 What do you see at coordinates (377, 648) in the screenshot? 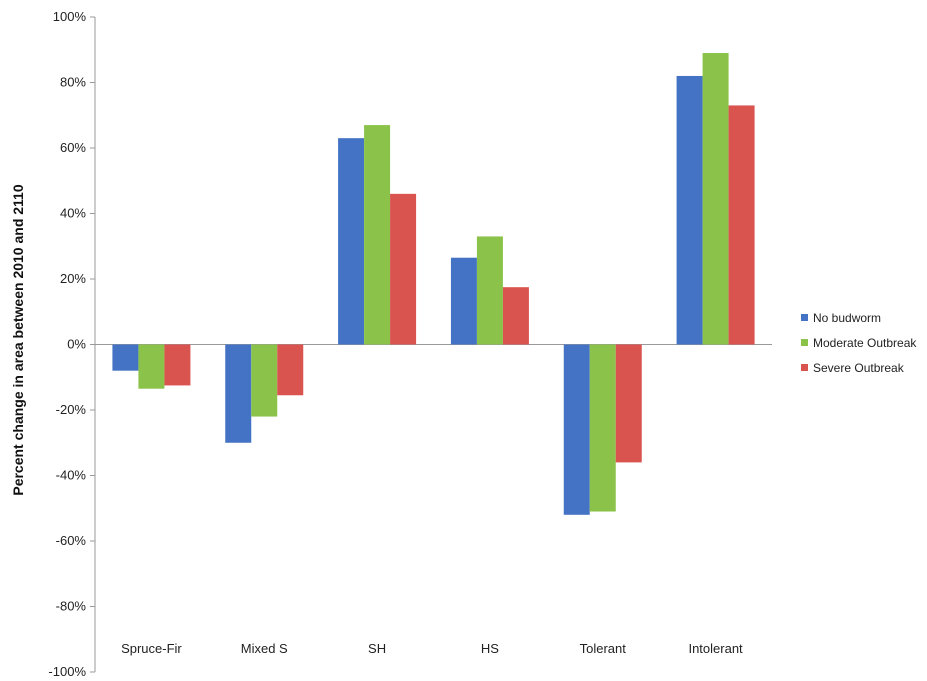
I see `category-label: SH` at bounding box center [377, 648].